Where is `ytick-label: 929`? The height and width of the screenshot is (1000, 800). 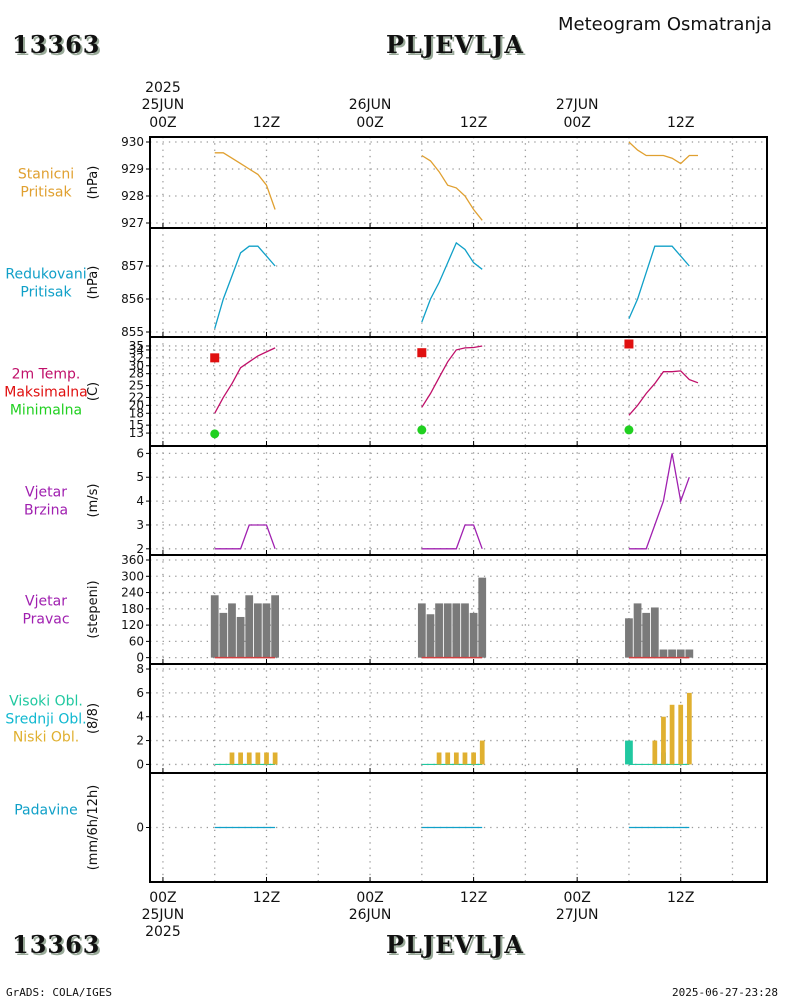 ytick-label: 929 is located at coordinates (132, 169).